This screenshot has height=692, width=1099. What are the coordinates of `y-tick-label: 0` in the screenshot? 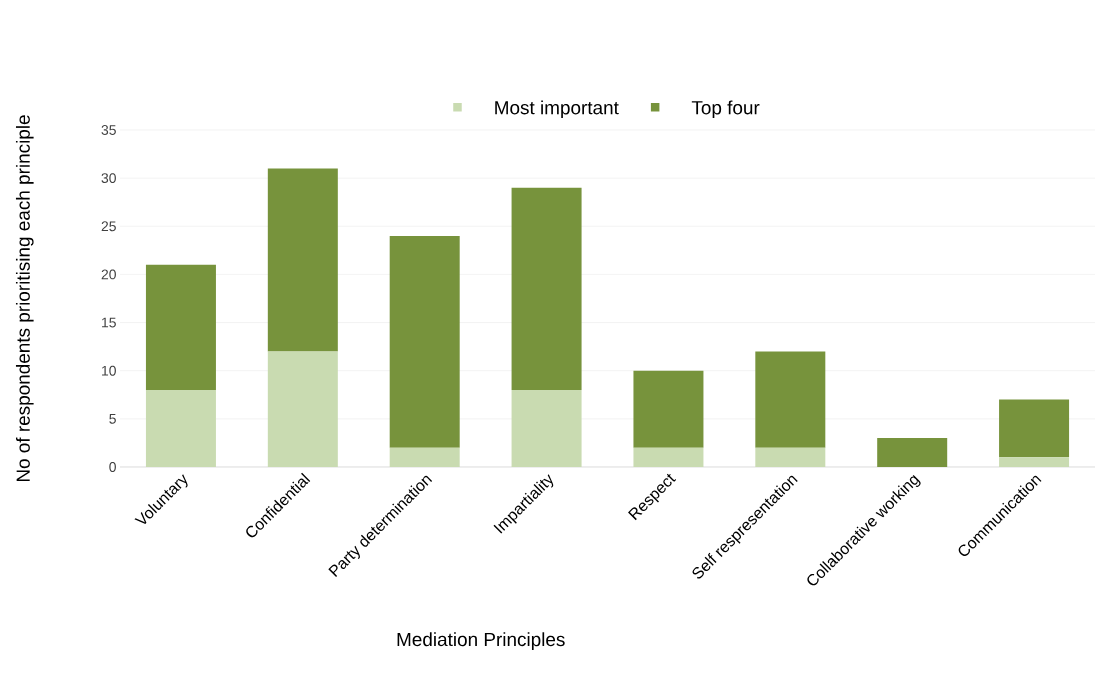 It's located at (112, 467).